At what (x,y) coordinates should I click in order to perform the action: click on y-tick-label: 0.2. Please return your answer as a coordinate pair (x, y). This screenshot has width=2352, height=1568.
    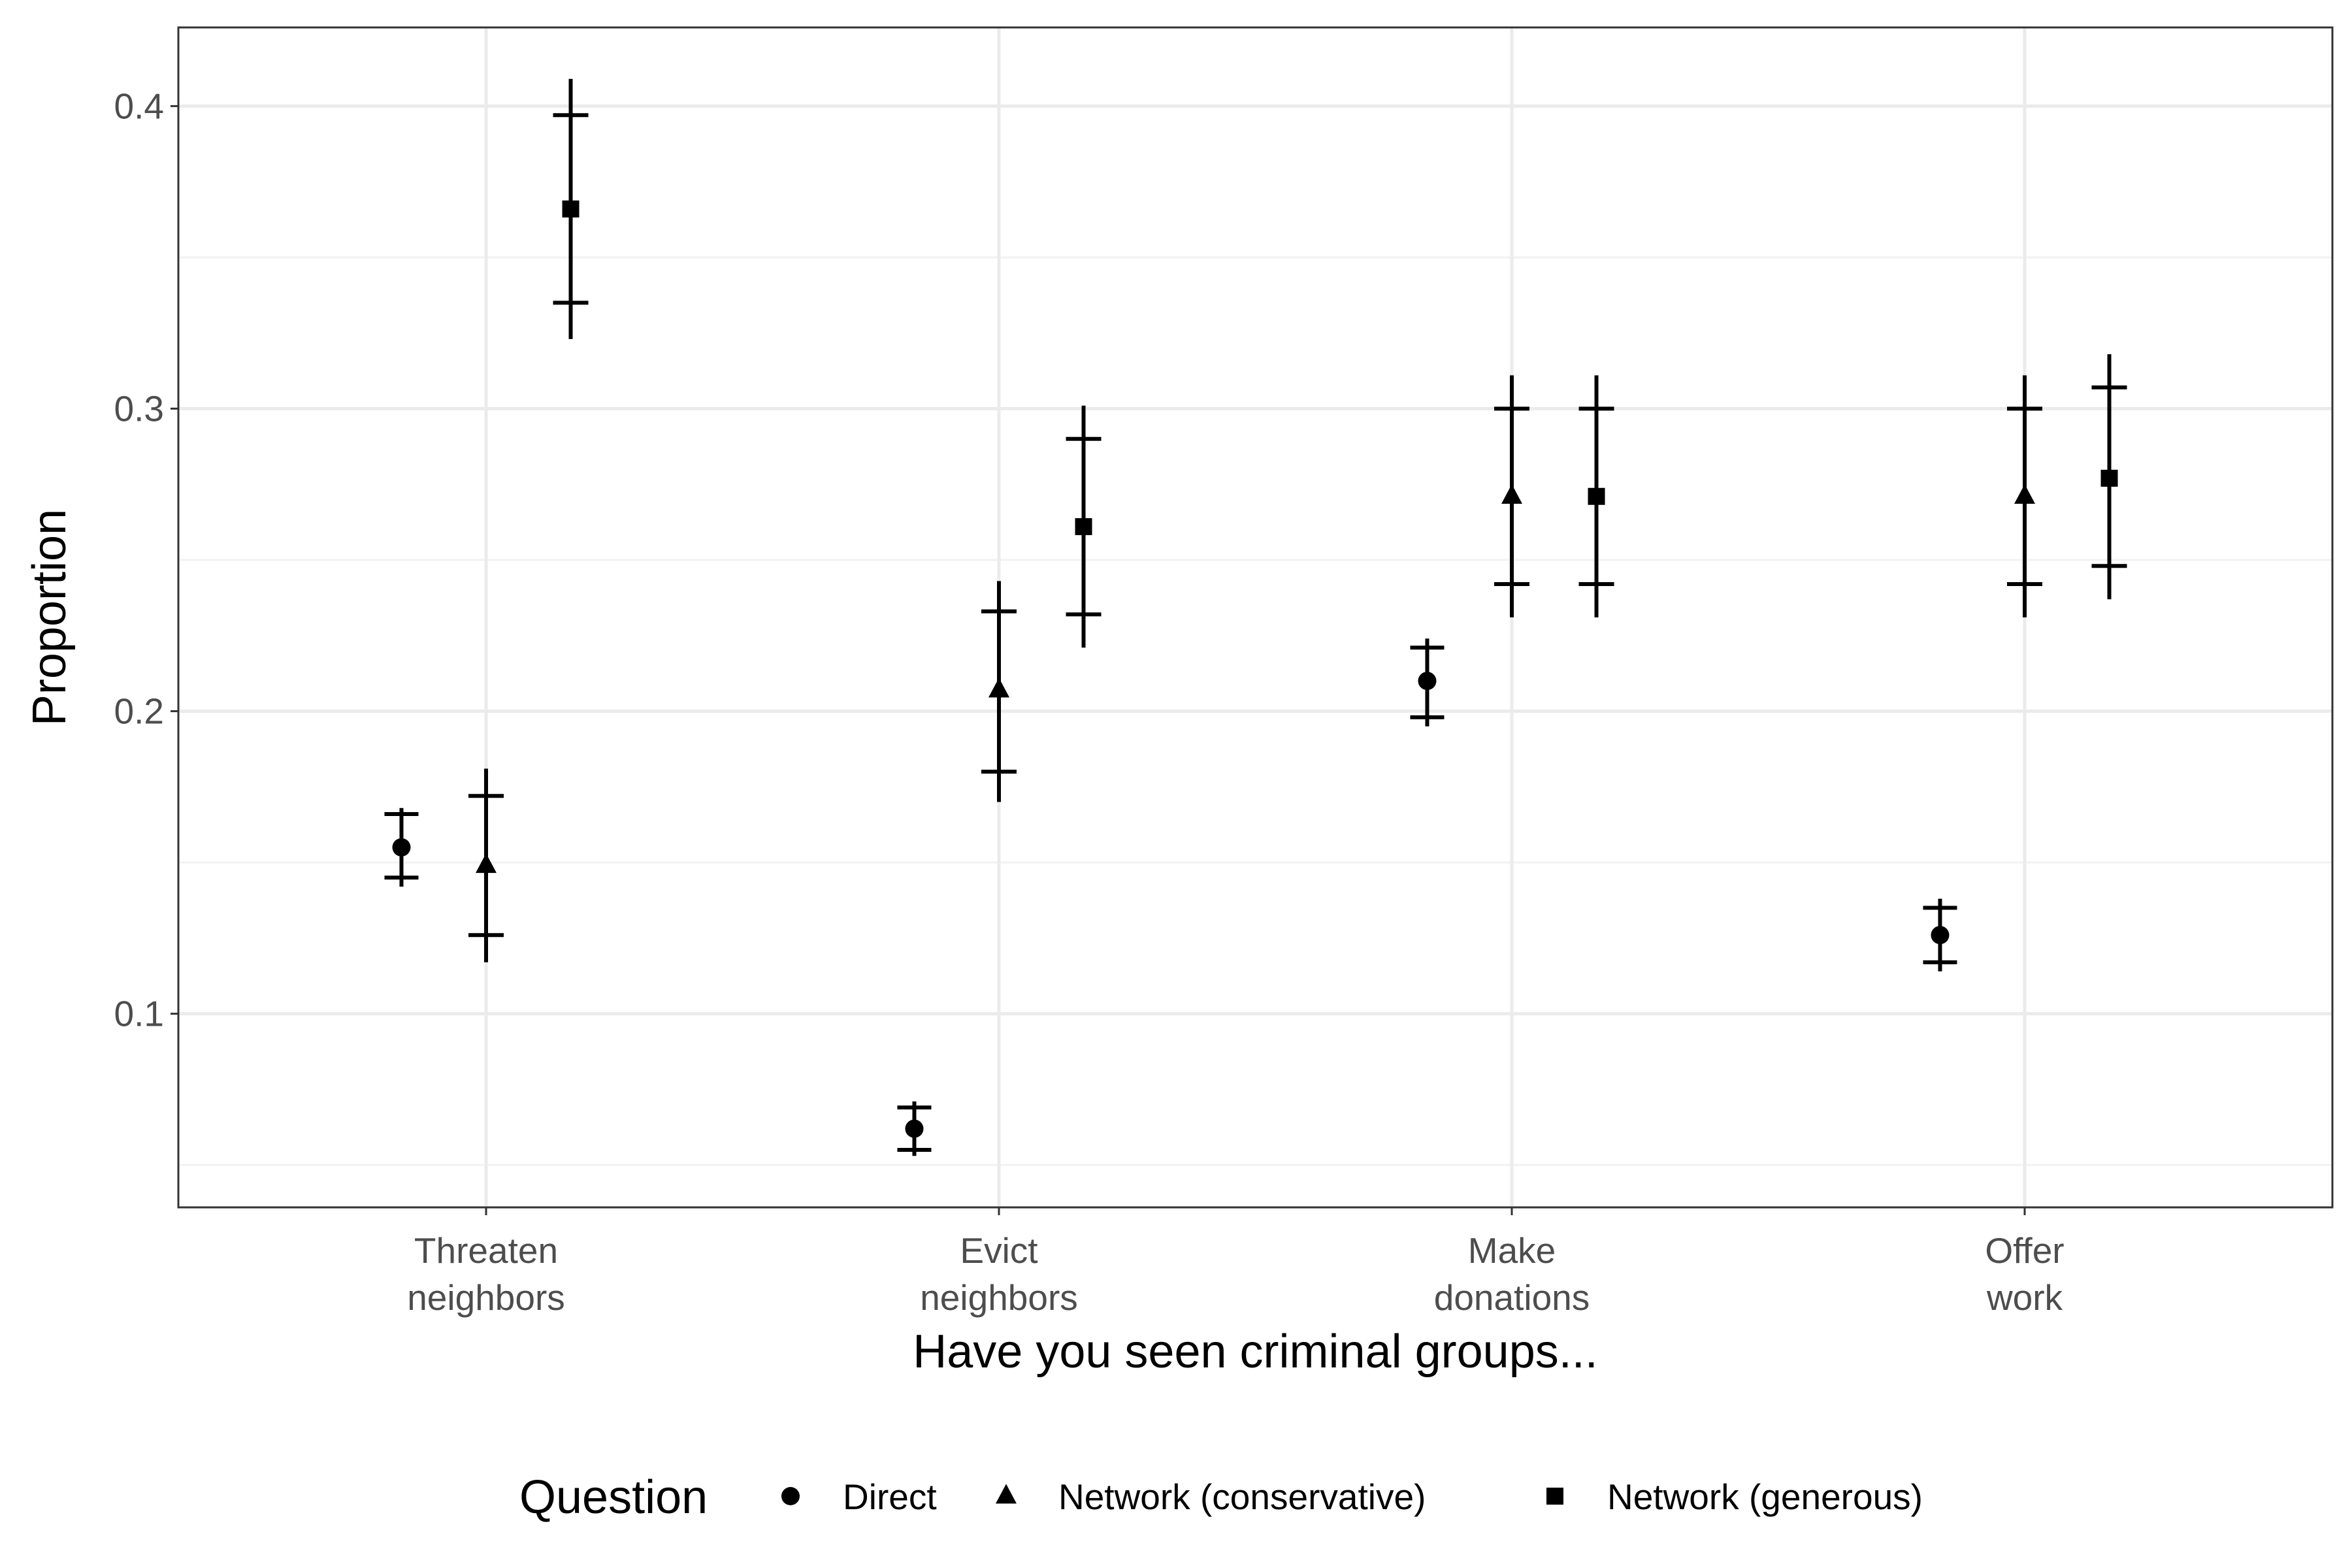
    Looking at the image, I should click on (139, 711).